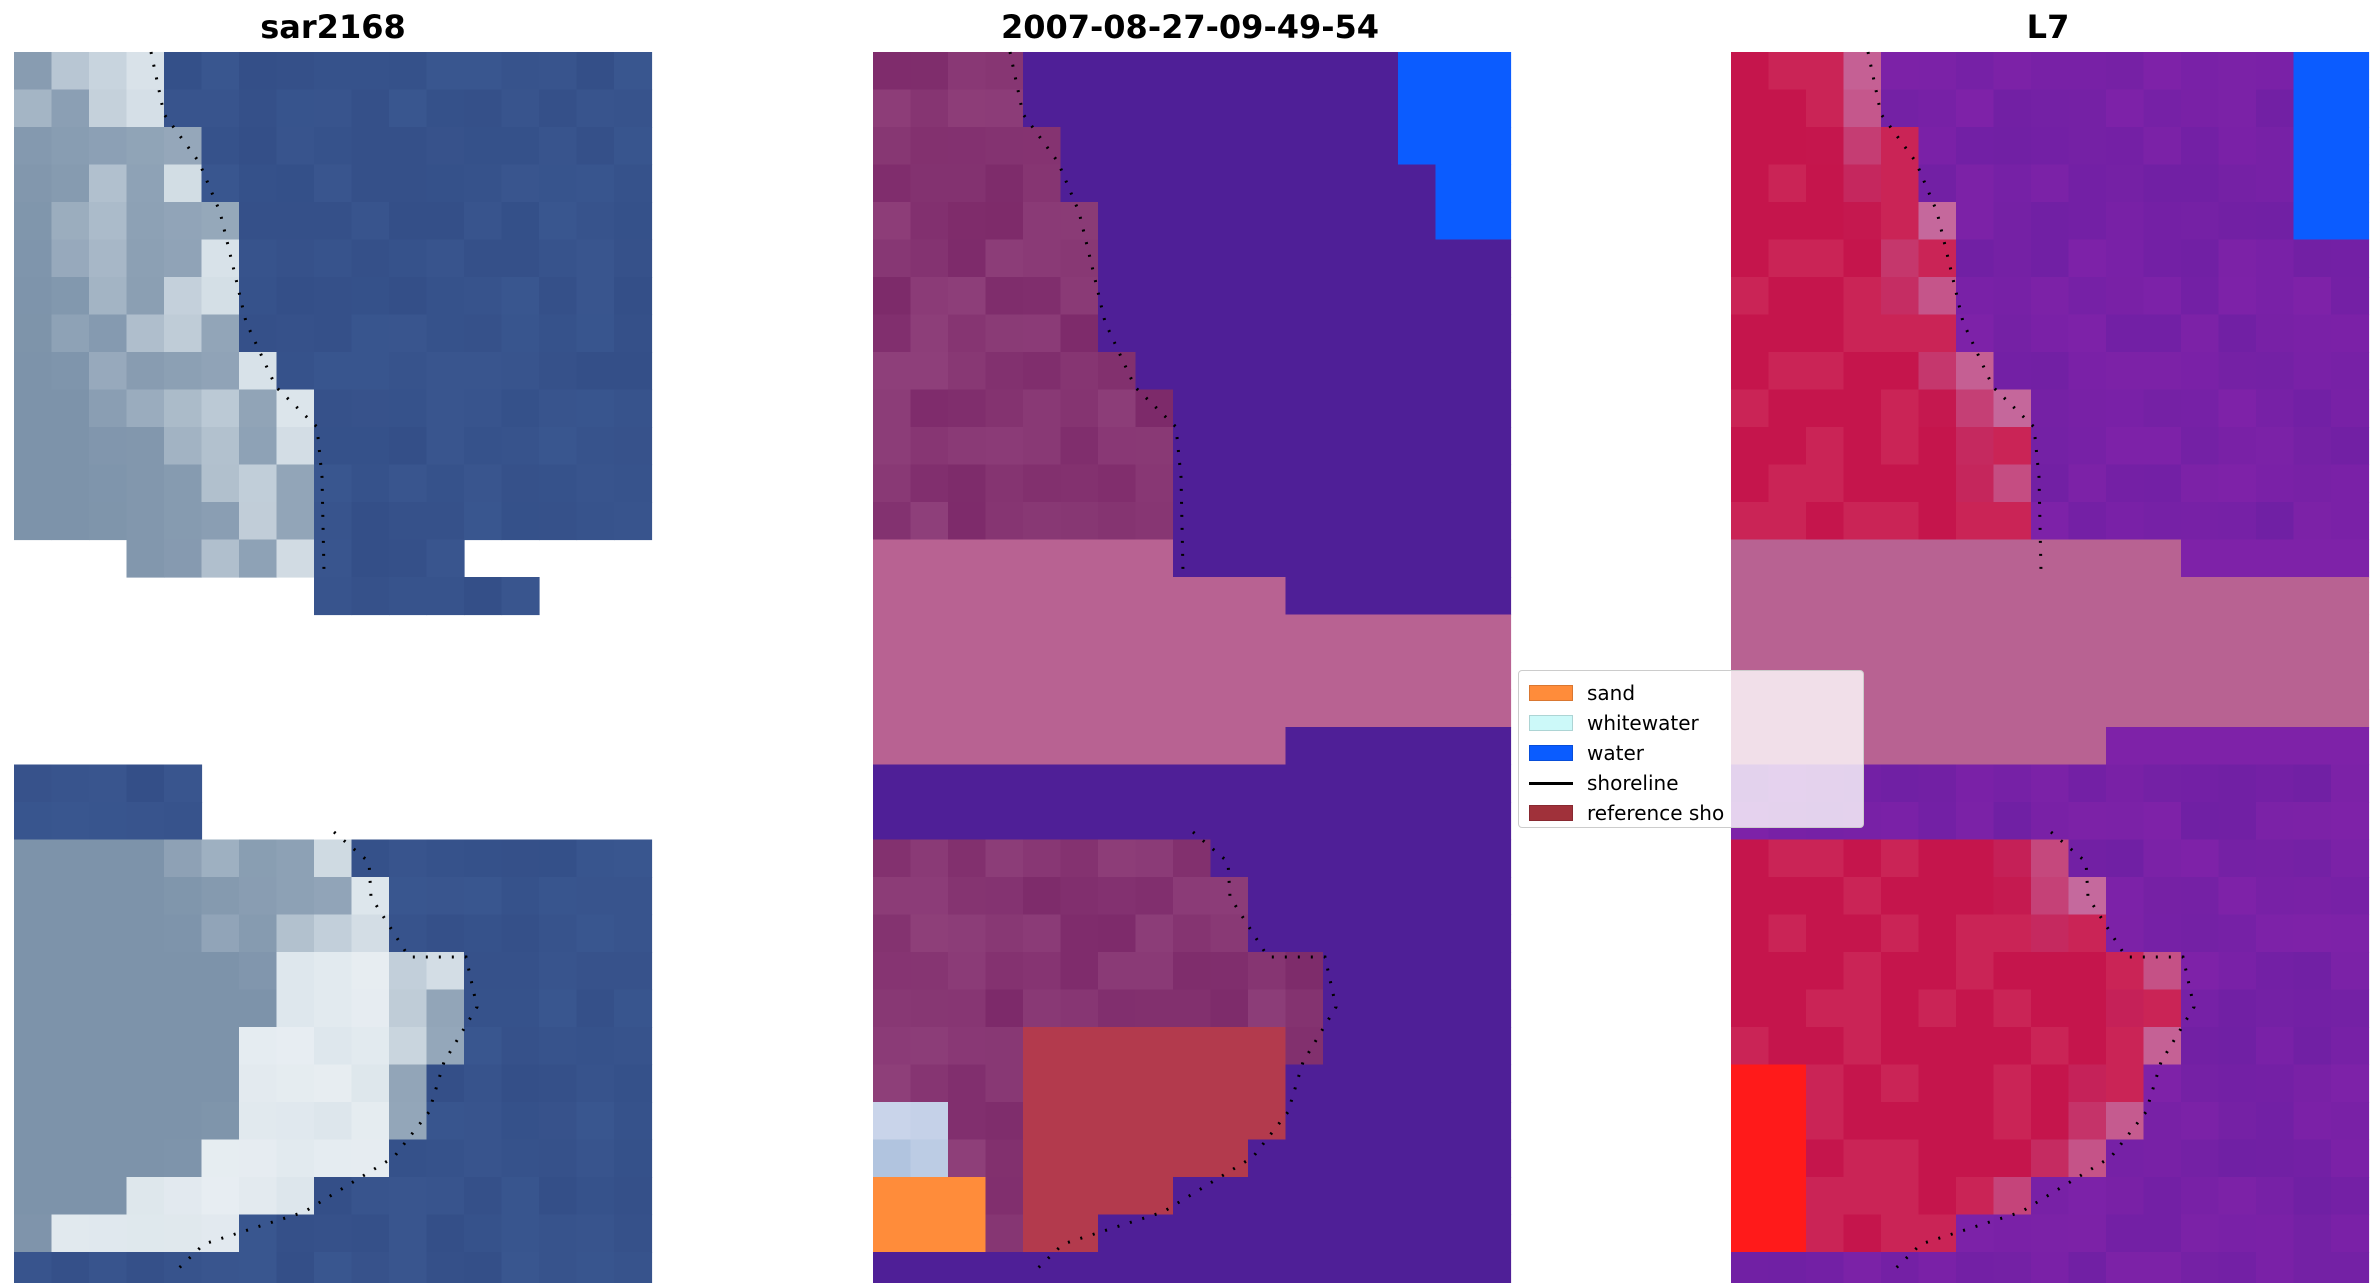 The image size is (2380, 1283). Describe the element at coordinates (1615, 753) in the screenshot. I see `legend-label: water` at that location.